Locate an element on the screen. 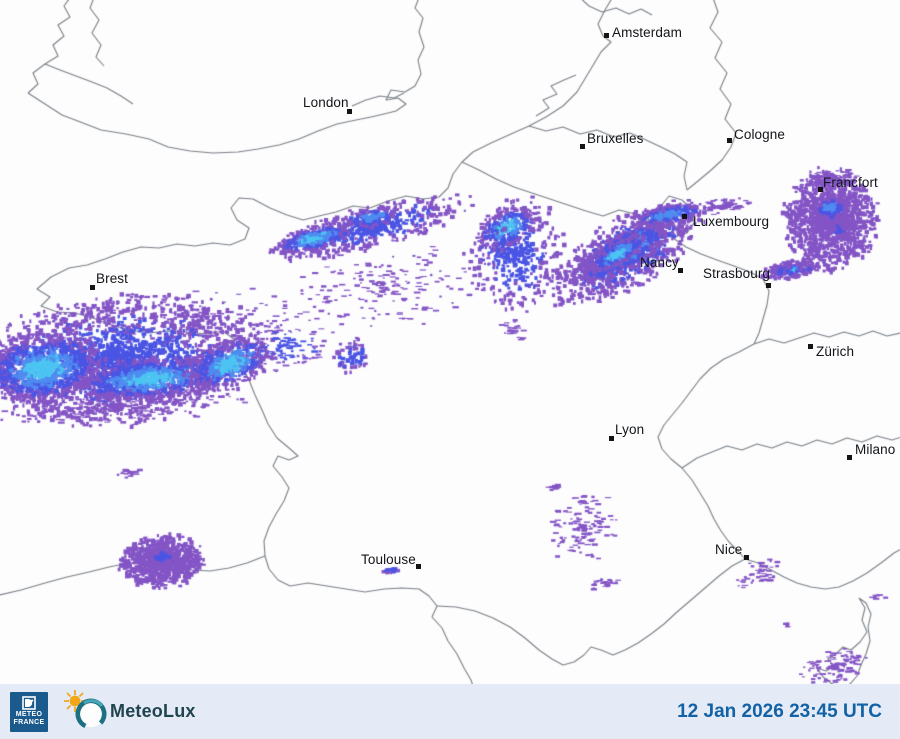 The image size is (900, 739). footer-bar: METEO FRANCE MeteoLux 12 Jan 20 is located at coordinates (450, 711).